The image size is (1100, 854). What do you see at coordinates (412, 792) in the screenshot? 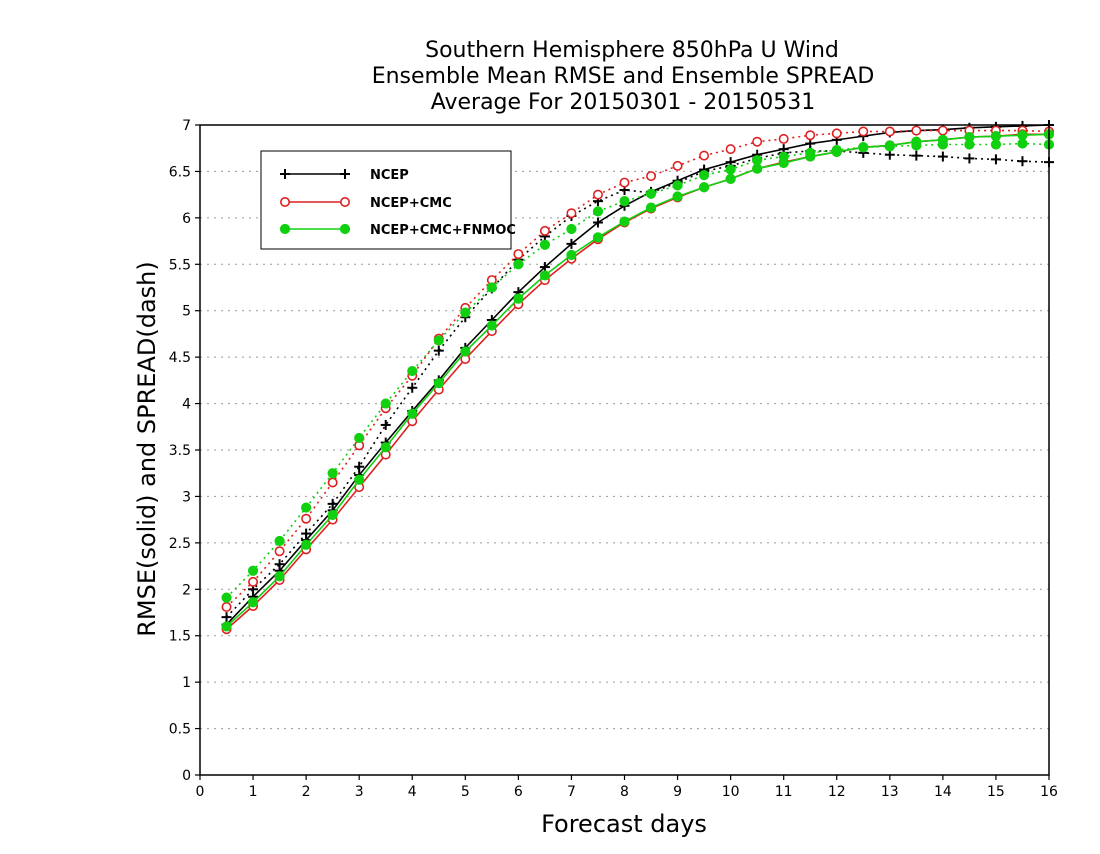
I see `x-tick-label: 4` at bounding box center [412, 792].